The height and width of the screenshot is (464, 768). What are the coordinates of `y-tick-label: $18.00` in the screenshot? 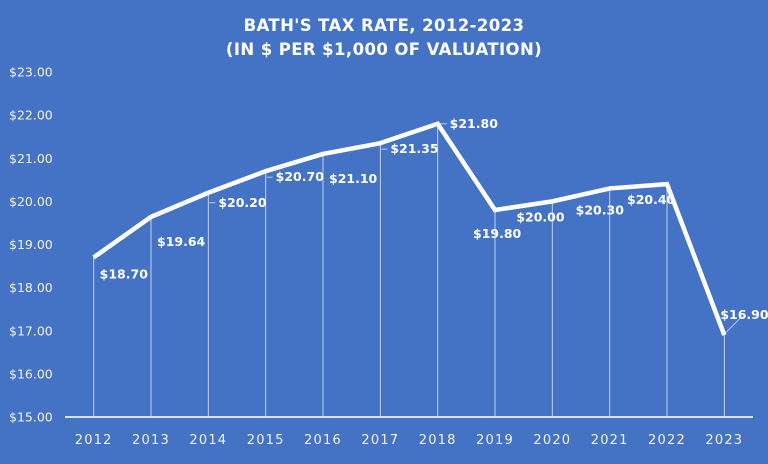 It's located at (31, 287).